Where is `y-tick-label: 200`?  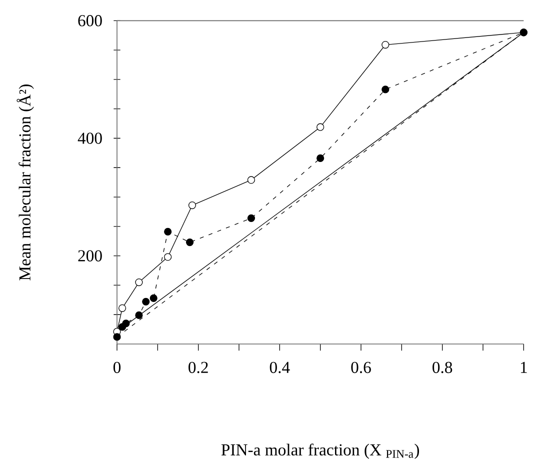 y-tick-label: 200 is located at coordinates (90, 256).